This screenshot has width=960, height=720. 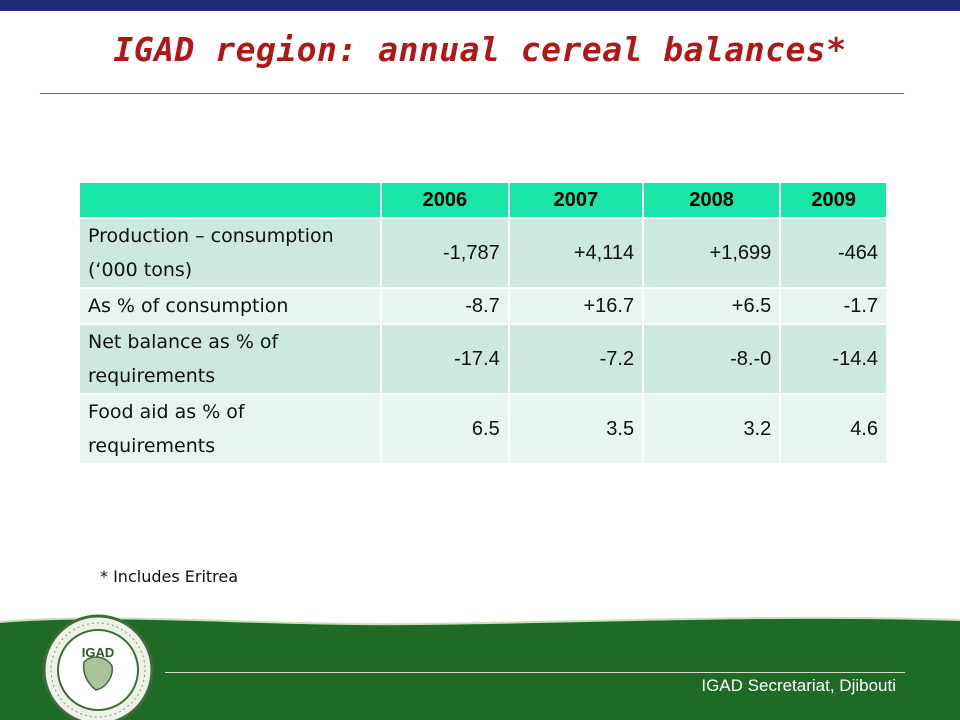 I want to click on year-header: 2007, so click(x=576, y=200).